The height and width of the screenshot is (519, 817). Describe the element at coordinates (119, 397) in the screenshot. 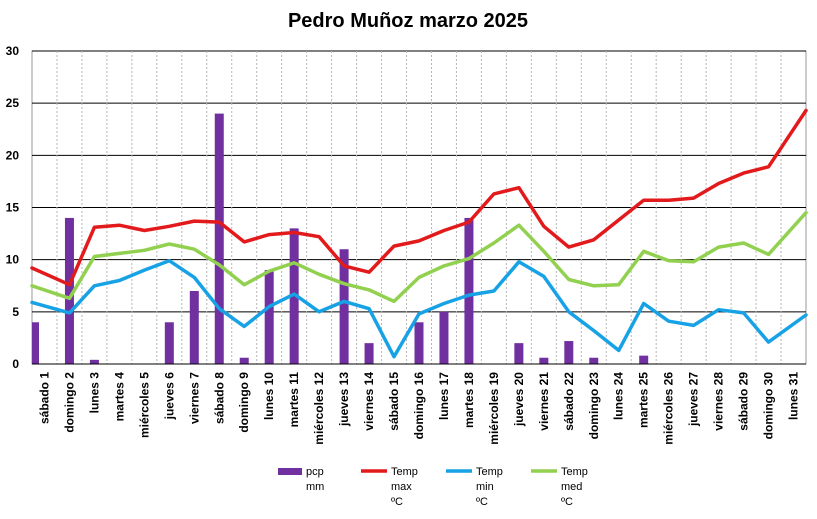

I see `x-tick-label: martes 4` at that location.